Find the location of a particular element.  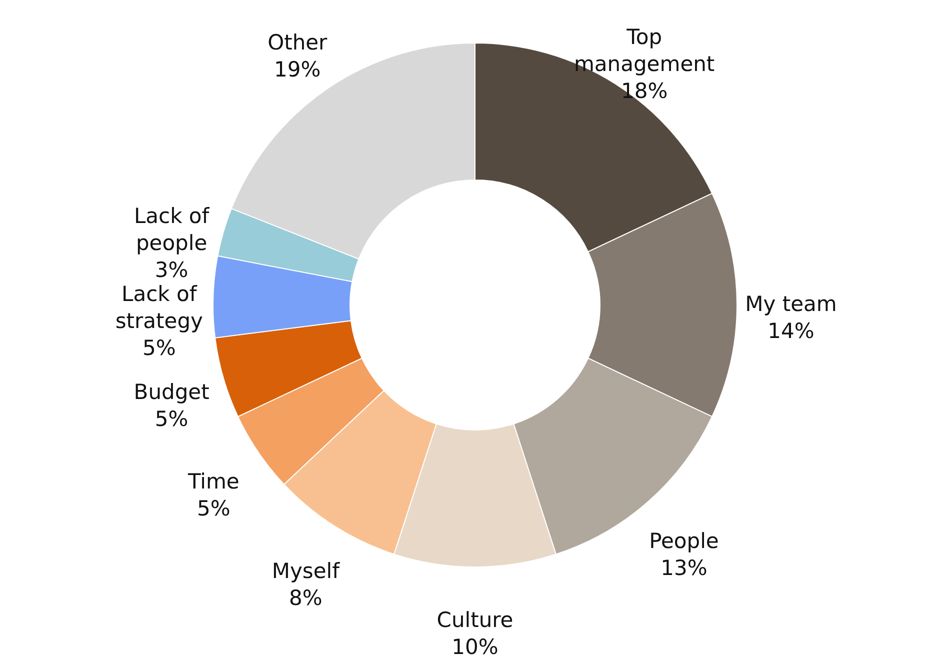

slice-label: Myself is located at coordinates (306, 570).